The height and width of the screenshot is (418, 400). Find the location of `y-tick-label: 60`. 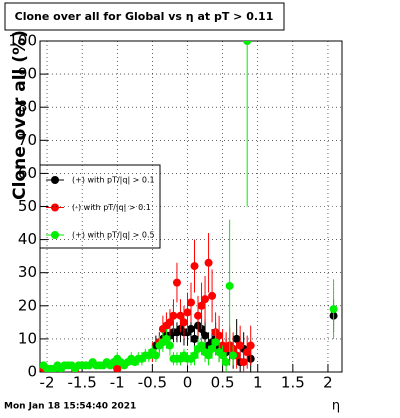

y-tick-label: 60 is located at coordinates (27, 173).